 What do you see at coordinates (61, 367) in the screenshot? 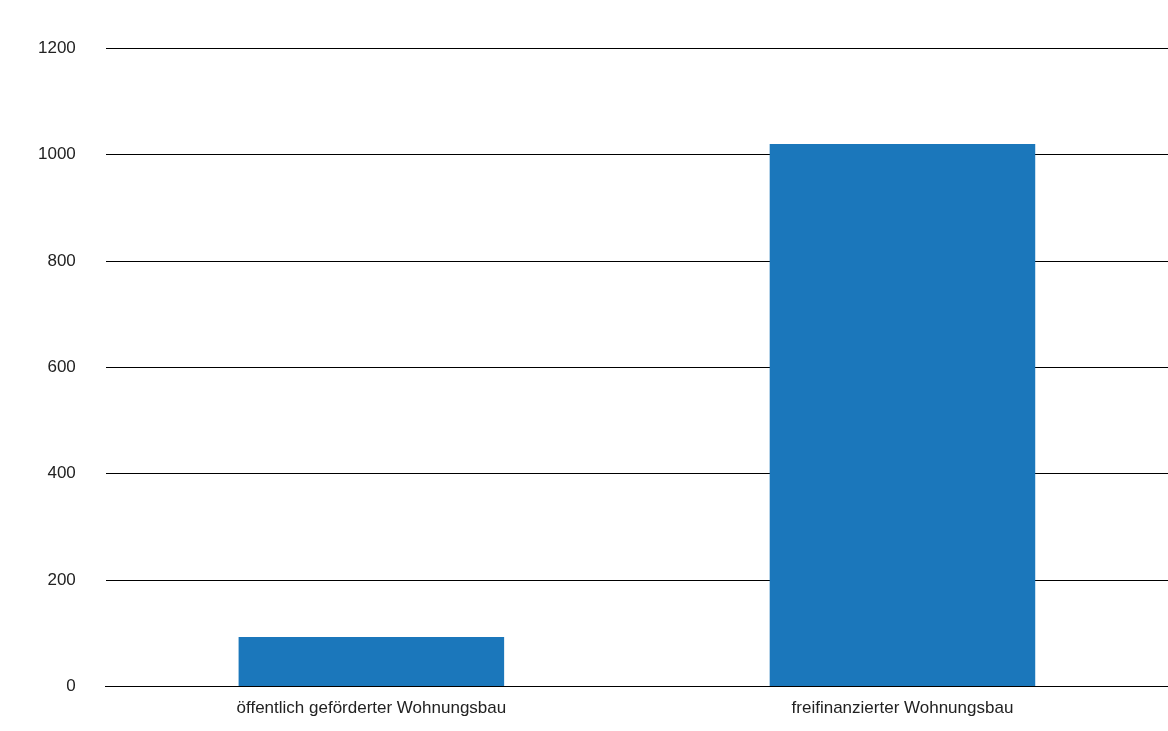
I see `y-tick-label: 600` at bounding box center [61, 367].